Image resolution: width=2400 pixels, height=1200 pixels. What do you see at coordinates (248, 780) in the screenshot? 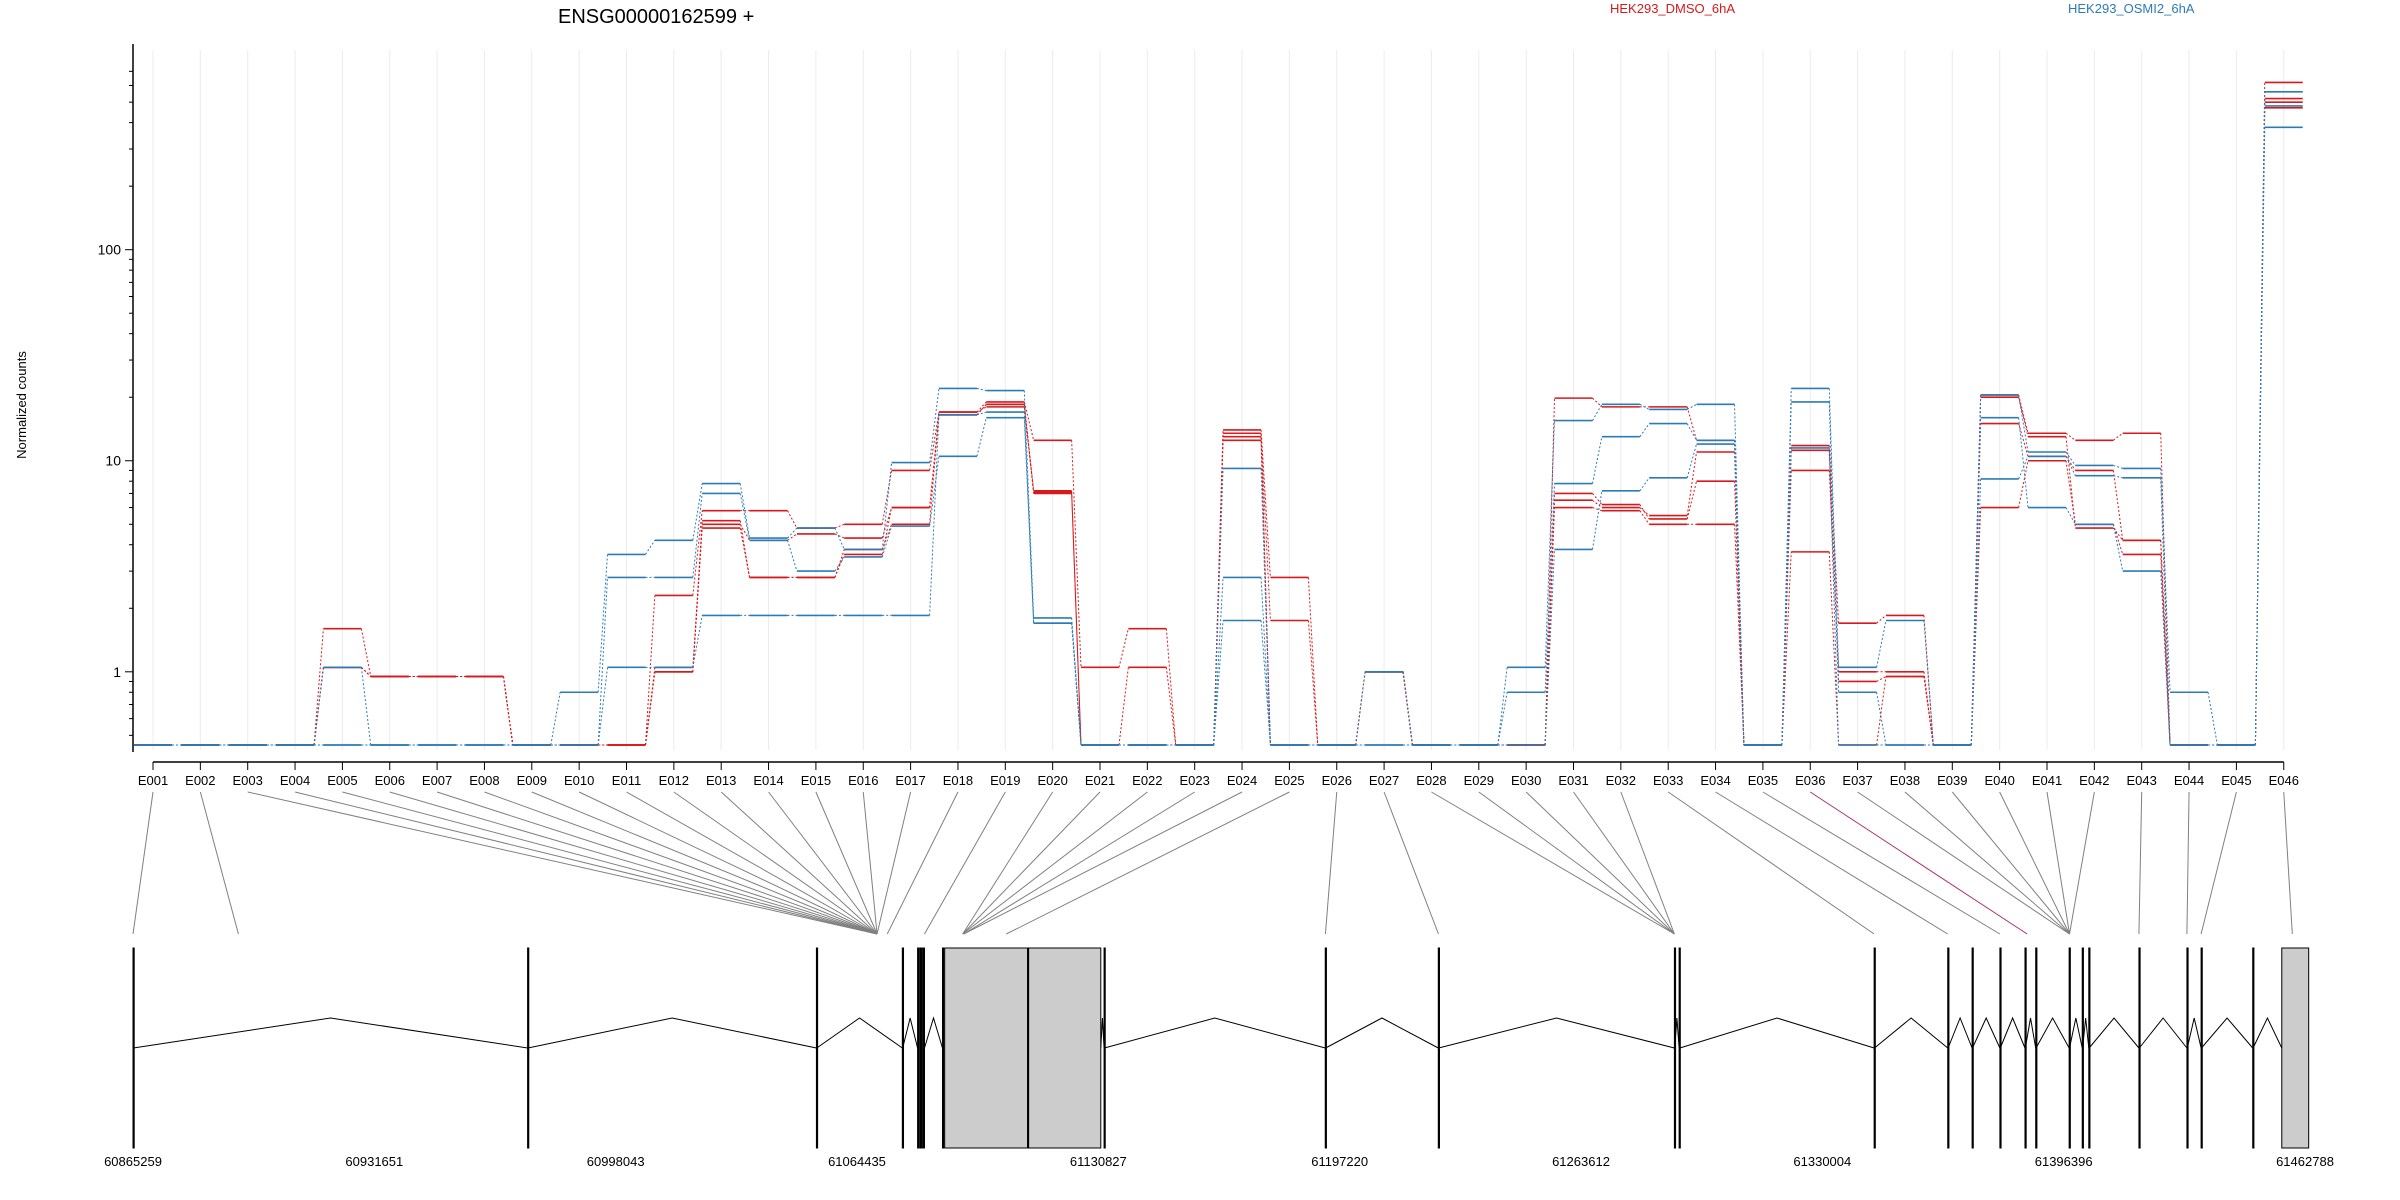
I see `exon-label: E003` at bounding box center [248, 780].